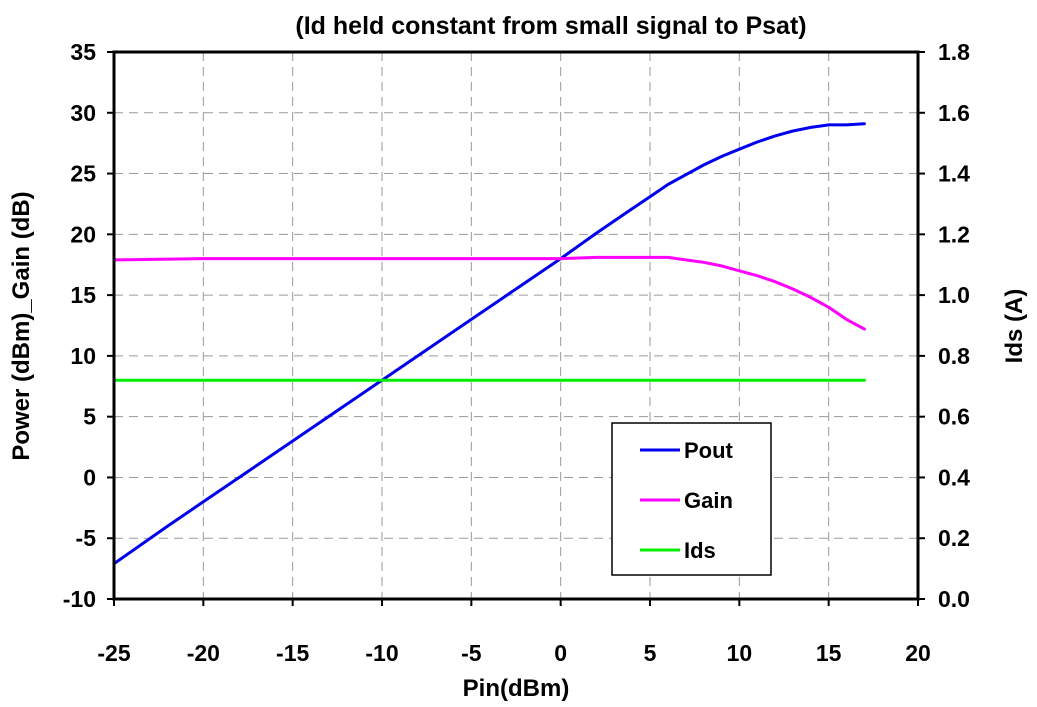 The height and width of the screenshot is (707, 1037). Describe the element at coordinates (954, 599) in the screenshot. I see `y2-tick-label: 0.0` at that location.